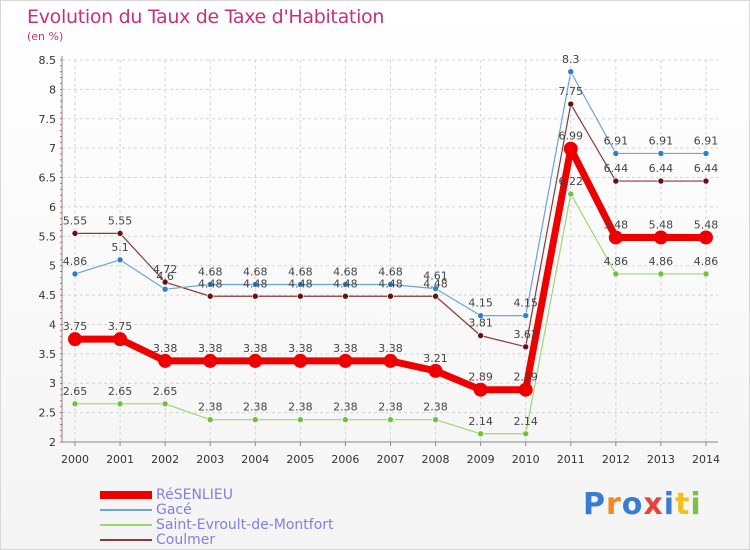 The height and width of the screenshot is (550, 750). I want to click on data-label: 5.55, so click(120, 220).